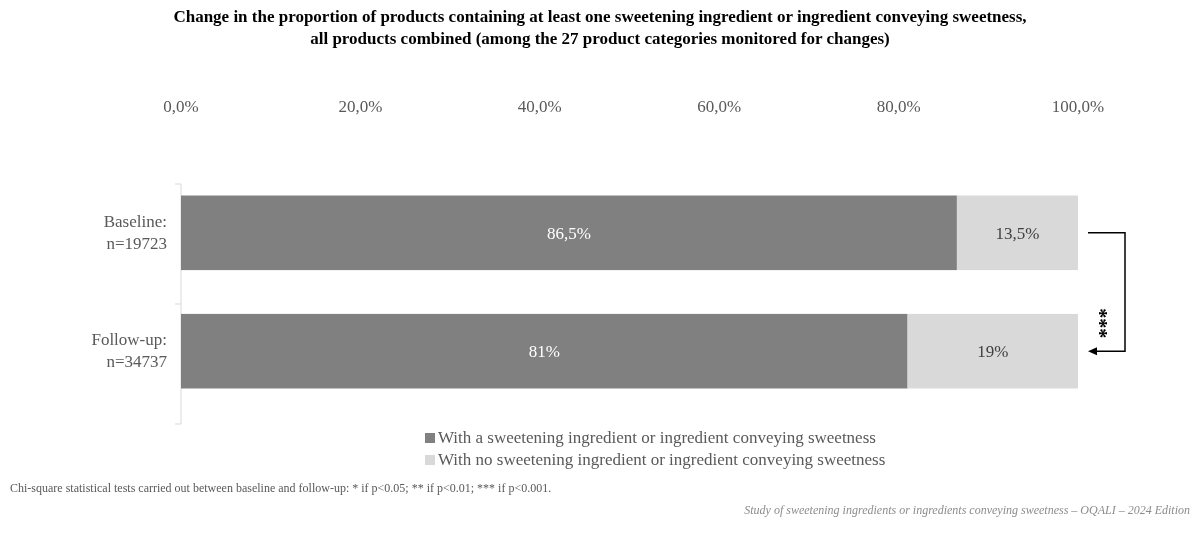 This screenshot has width=1200, height=544. I want to click on data-label: 19%, so click(993, 352).